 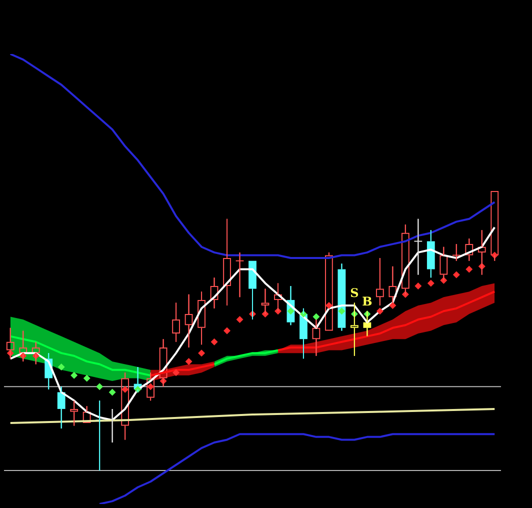 I want to click on text: S, so click(x=354, y=293).